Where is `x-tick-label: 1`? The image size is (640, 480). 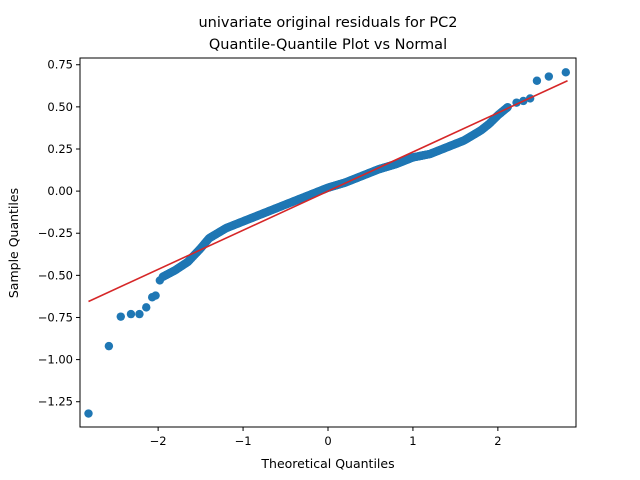 x-tick-label: 1 is located at coordinates (412, 441).